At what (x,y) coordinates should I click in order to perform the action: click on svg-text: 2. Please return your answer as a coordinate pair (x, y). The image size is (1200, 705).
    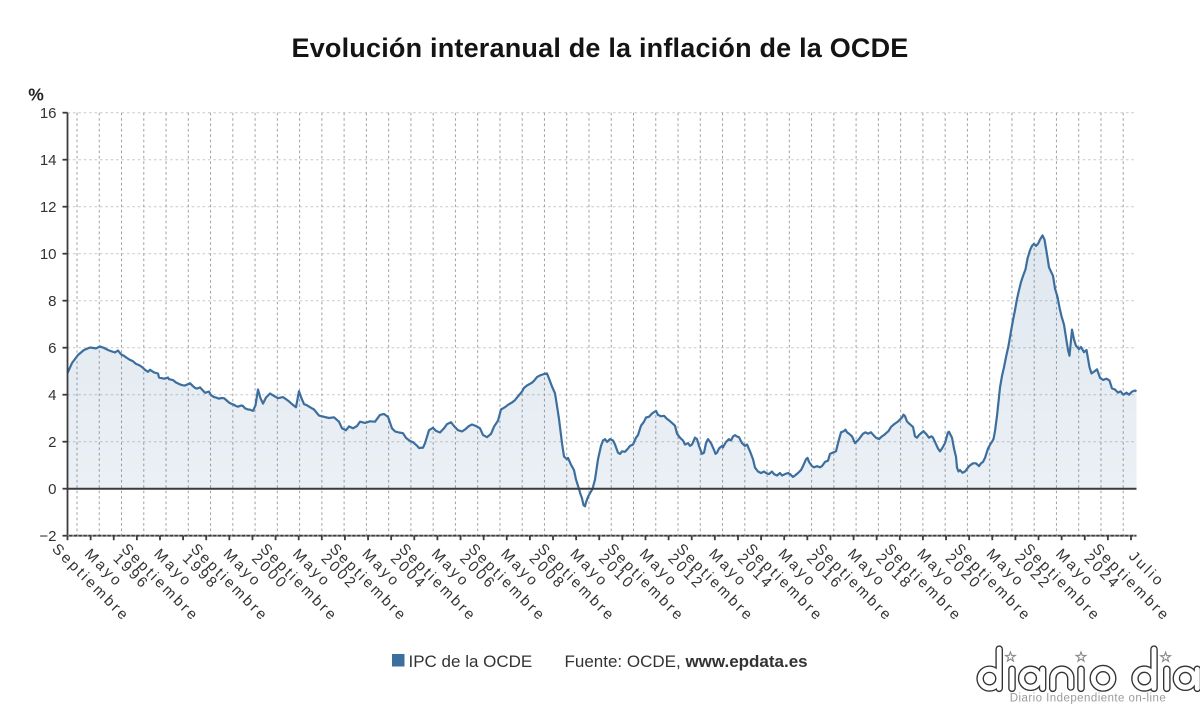
    Looking at the image, I should click on (52, 442).